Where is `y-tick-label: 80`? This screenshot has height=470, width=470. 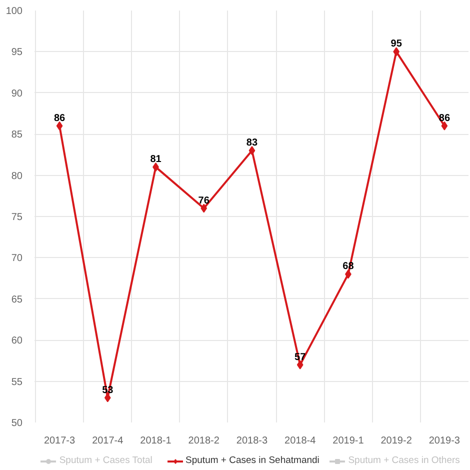
y-tick-label: 80 is located at coordinates (17, 176).